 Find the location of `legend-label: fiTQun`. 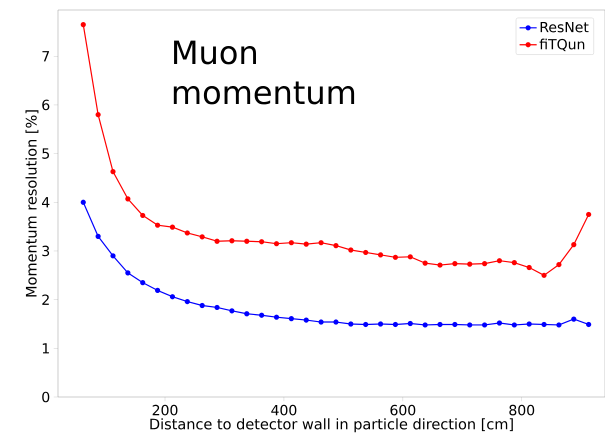

legend-label: fiTQun is located at coordinates (562, 45).